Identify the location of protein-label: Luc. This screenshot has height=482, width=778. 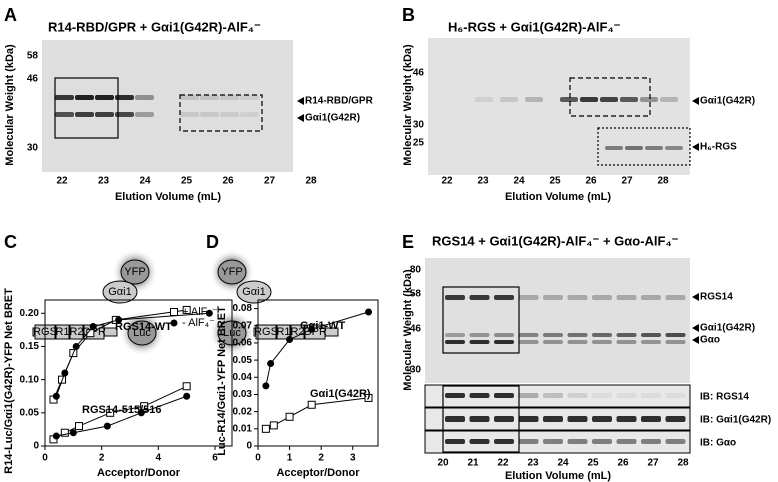
(142, 333).